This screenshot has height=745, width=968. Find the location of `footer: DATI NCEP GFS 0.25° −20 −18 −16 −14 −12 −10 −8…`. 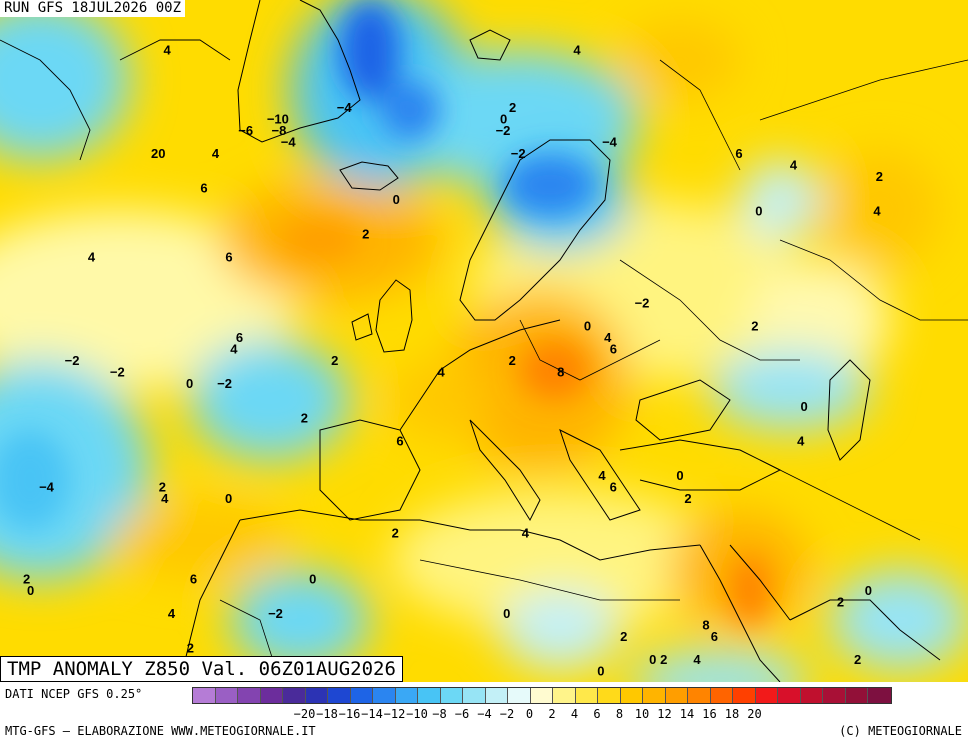

footer: DATI NCEP GFS 0.25° −20 −18 −16 −14 −12 −10 −8… is located at coordinates (484, 713).